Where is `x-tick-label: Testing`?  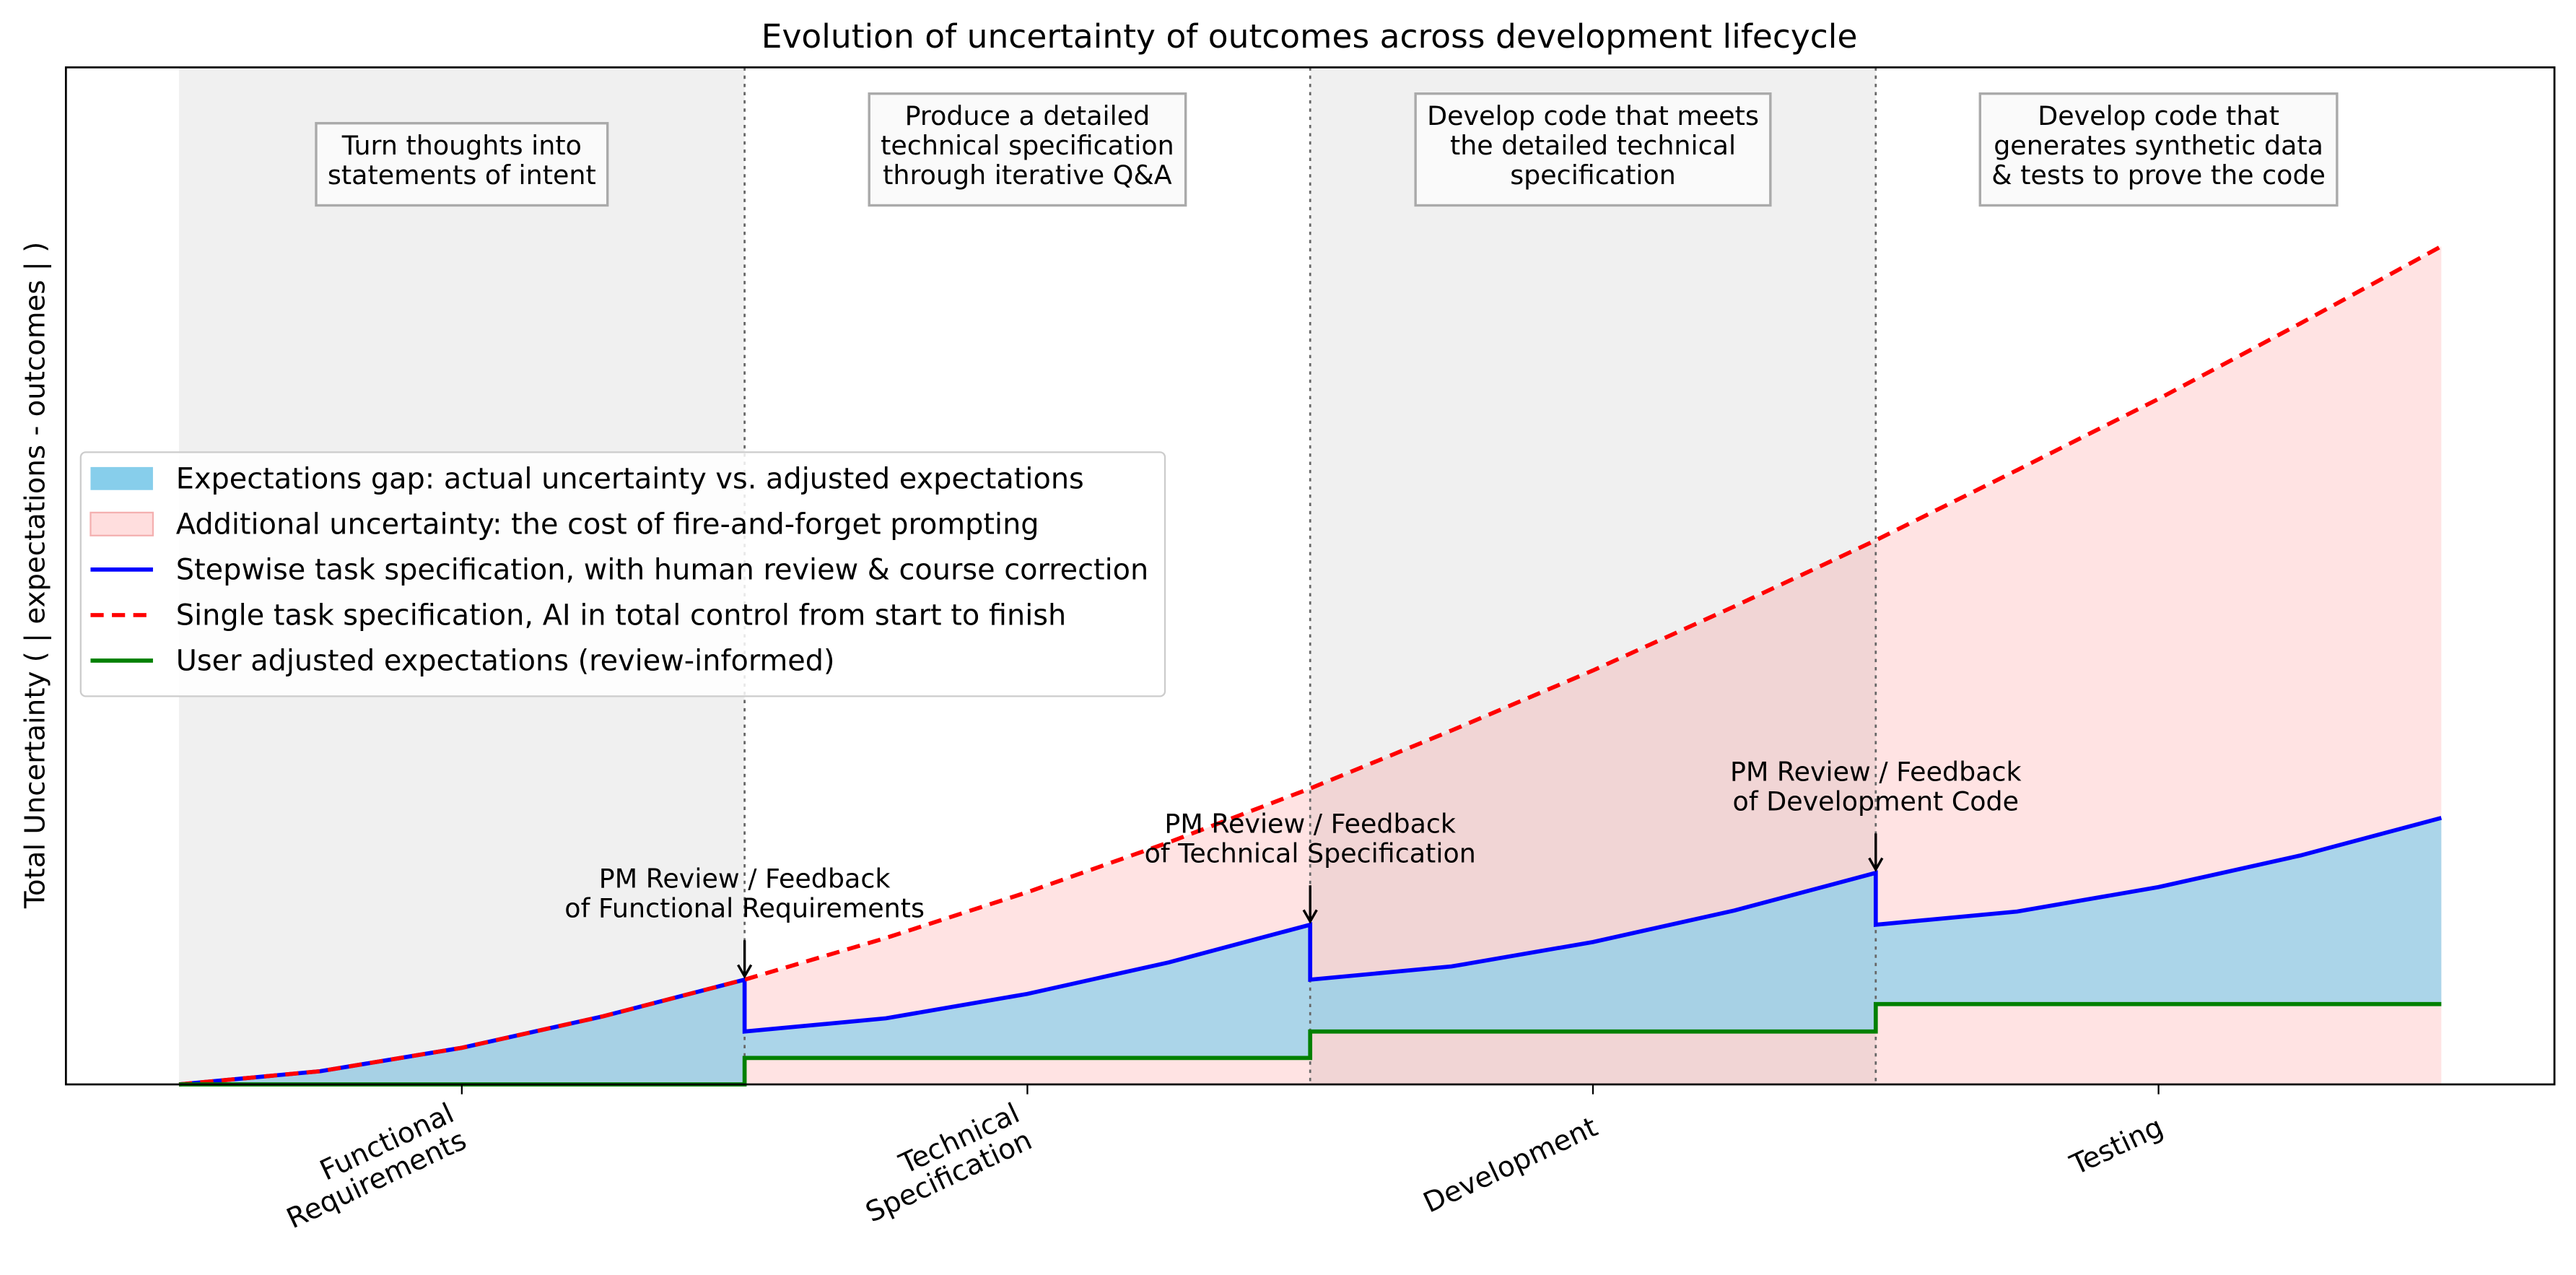
x-tick-label: Testing is located at coordinates (2116, 1147).